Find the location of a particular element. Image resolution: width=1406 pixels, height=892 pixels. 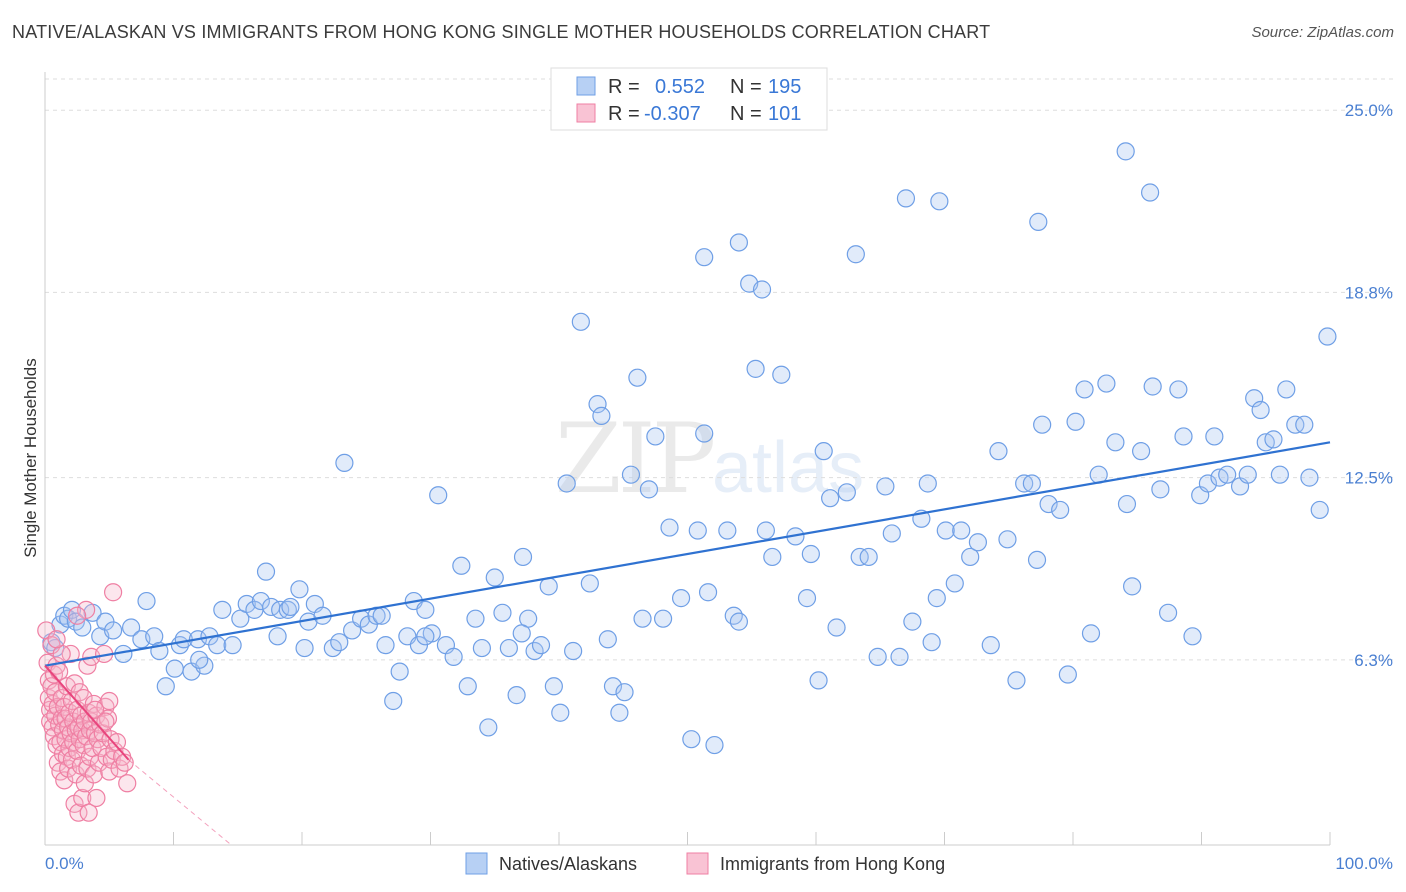

legend-r-label-pink: R = is located at coordinates (624, 114).